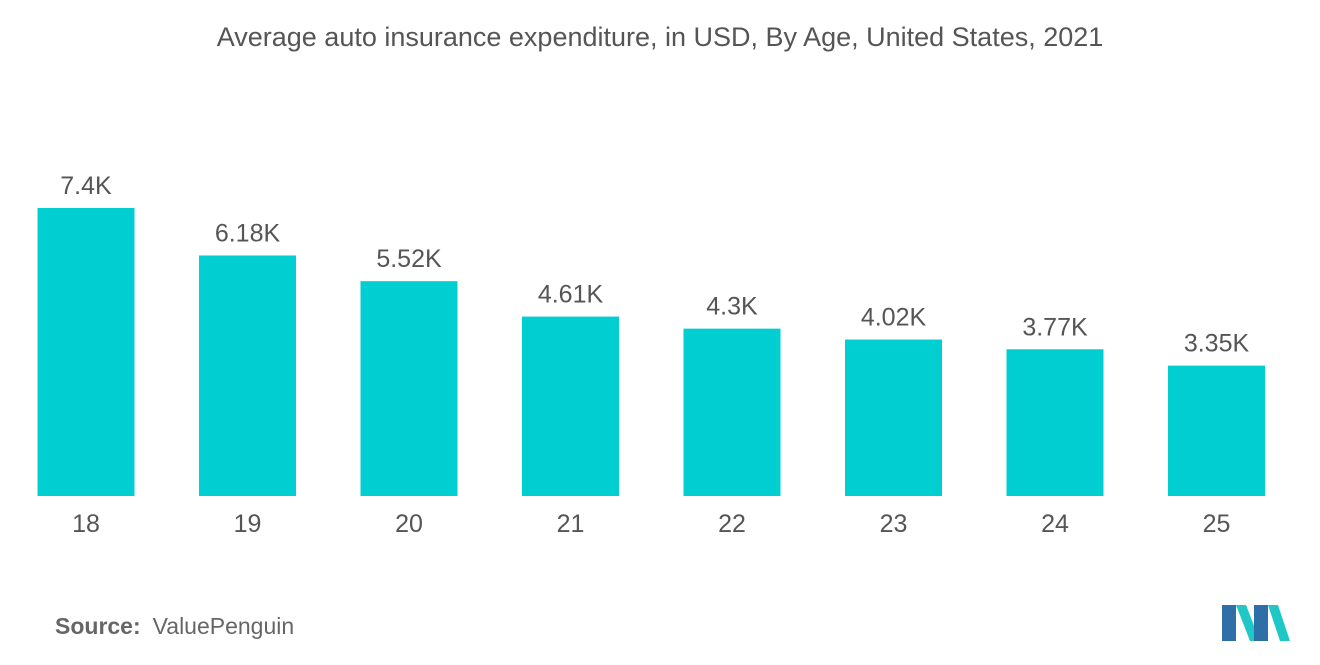 The width and height of the screenshot is (1320, 665). What do you see at coordinates (248, 233) in the screenshot?
I see `data-label-19: 6.18K` at bounding box center [248, 233].